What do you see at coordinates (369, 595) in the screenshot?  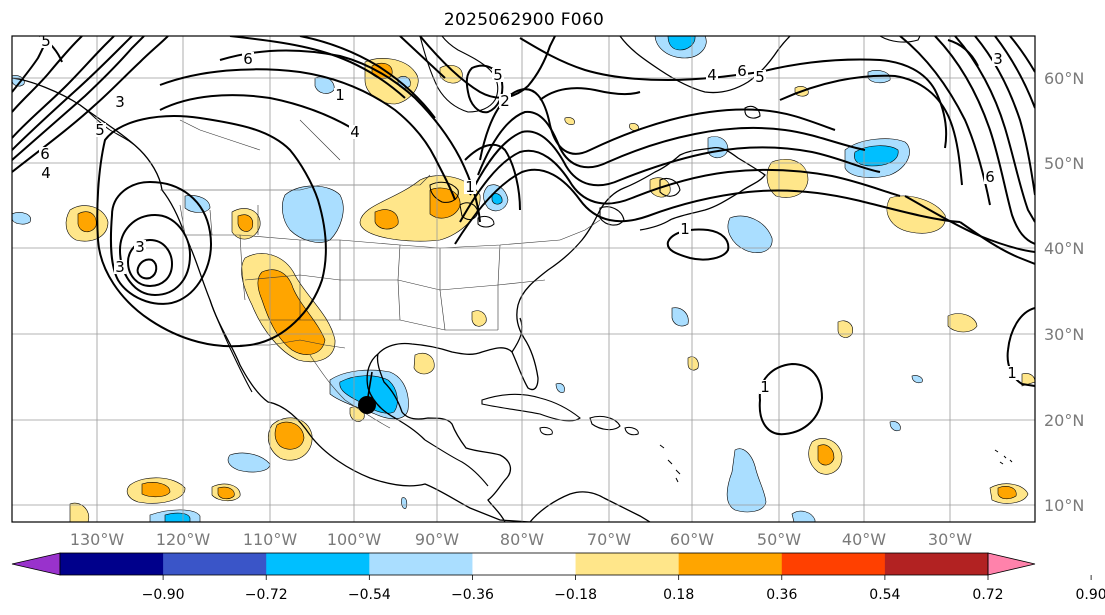 I see `colorbar-tick-label: −0.54` at bounding box center [369, 595].